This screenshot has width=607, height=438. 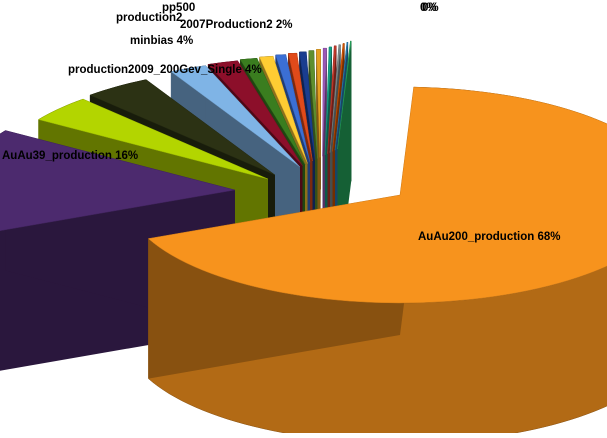 What do you see at coordinates (236, 25) in the screenshot?
I see `pie-label-6: 2007Production2 2%` at bounding box center [236, 25].